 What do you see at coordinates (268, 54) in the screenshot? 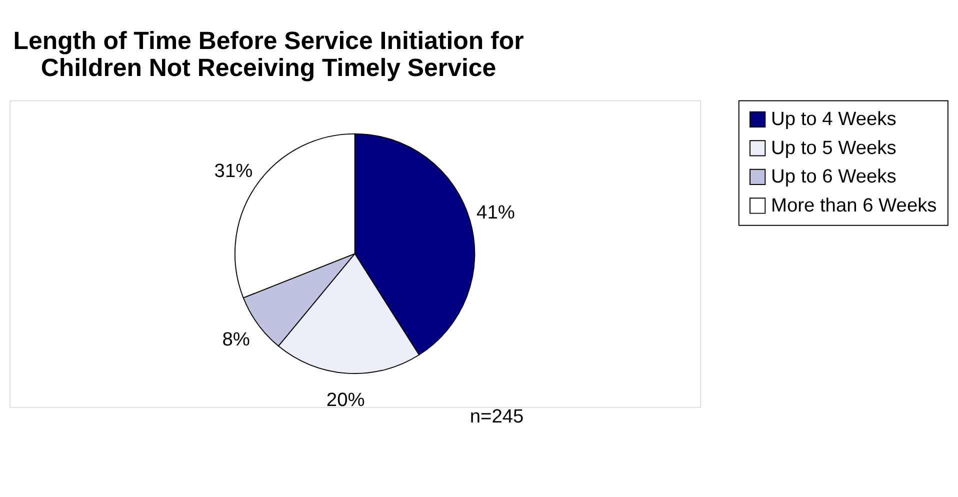
I see `chart-title: Length of Time Before Service Initiation for Children Not Receiving Timely Service` at bounding box center [268, 54].